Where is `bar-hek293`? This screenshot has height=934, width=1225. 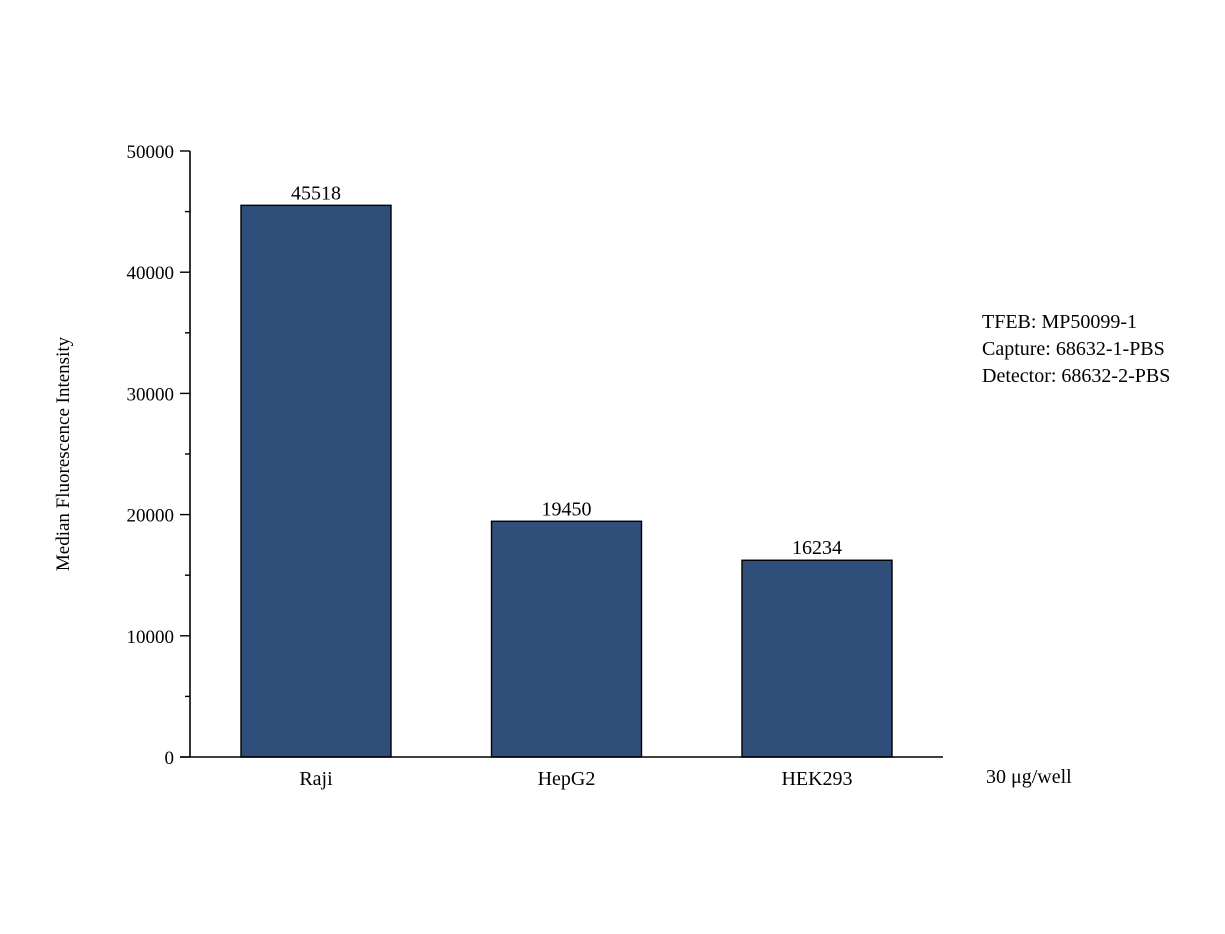 bar-hek293 is located at coordinates (817, 658).